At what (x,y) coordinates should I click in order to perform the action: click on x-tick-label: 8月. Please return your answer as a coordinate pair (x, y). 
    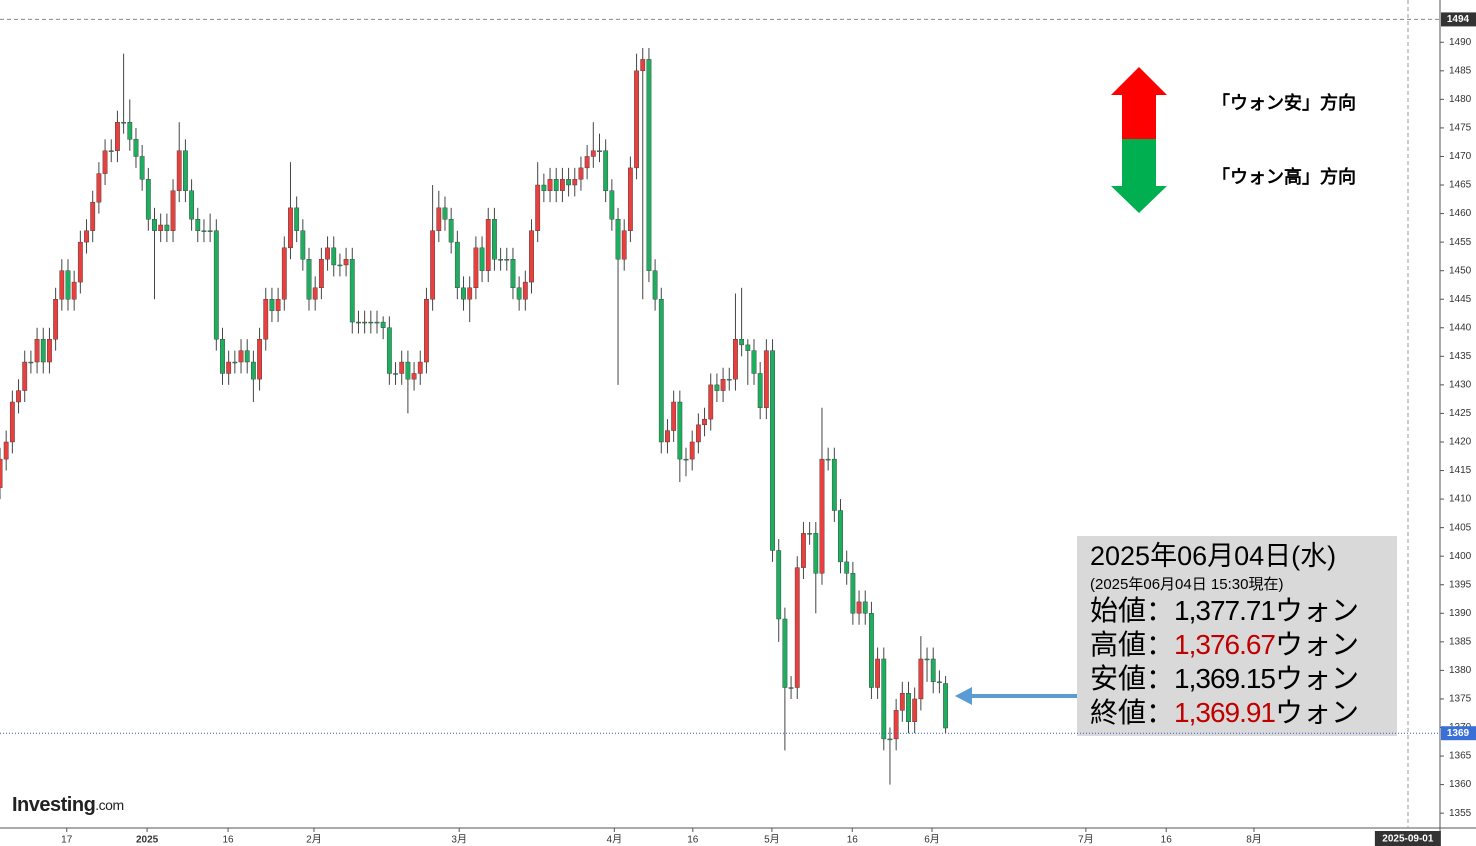
    Looking at the image, I should click on (1254, 840).